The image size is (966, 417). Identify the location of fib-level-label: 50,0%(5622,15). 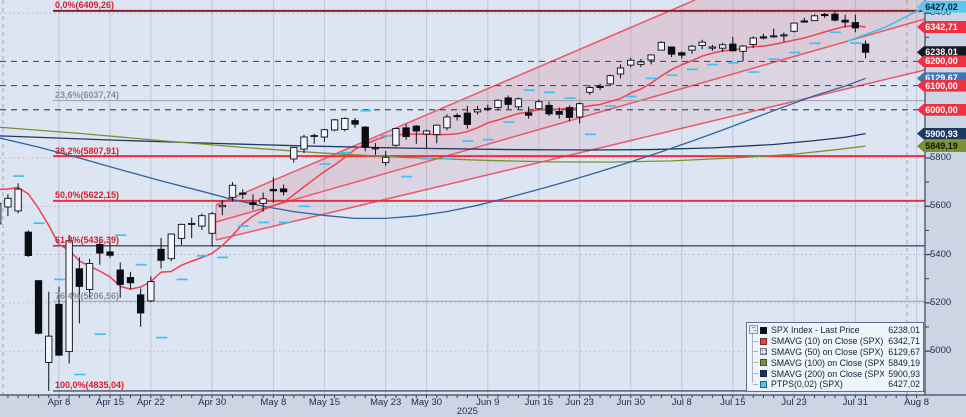
(87, 195).